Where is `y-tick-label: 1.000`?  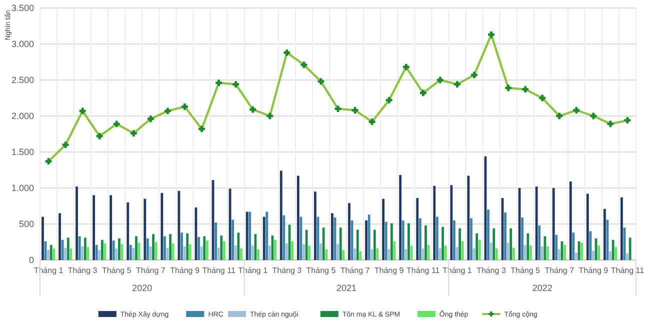 y-tick-label: 1.000 is located at coordinates (22, 188).